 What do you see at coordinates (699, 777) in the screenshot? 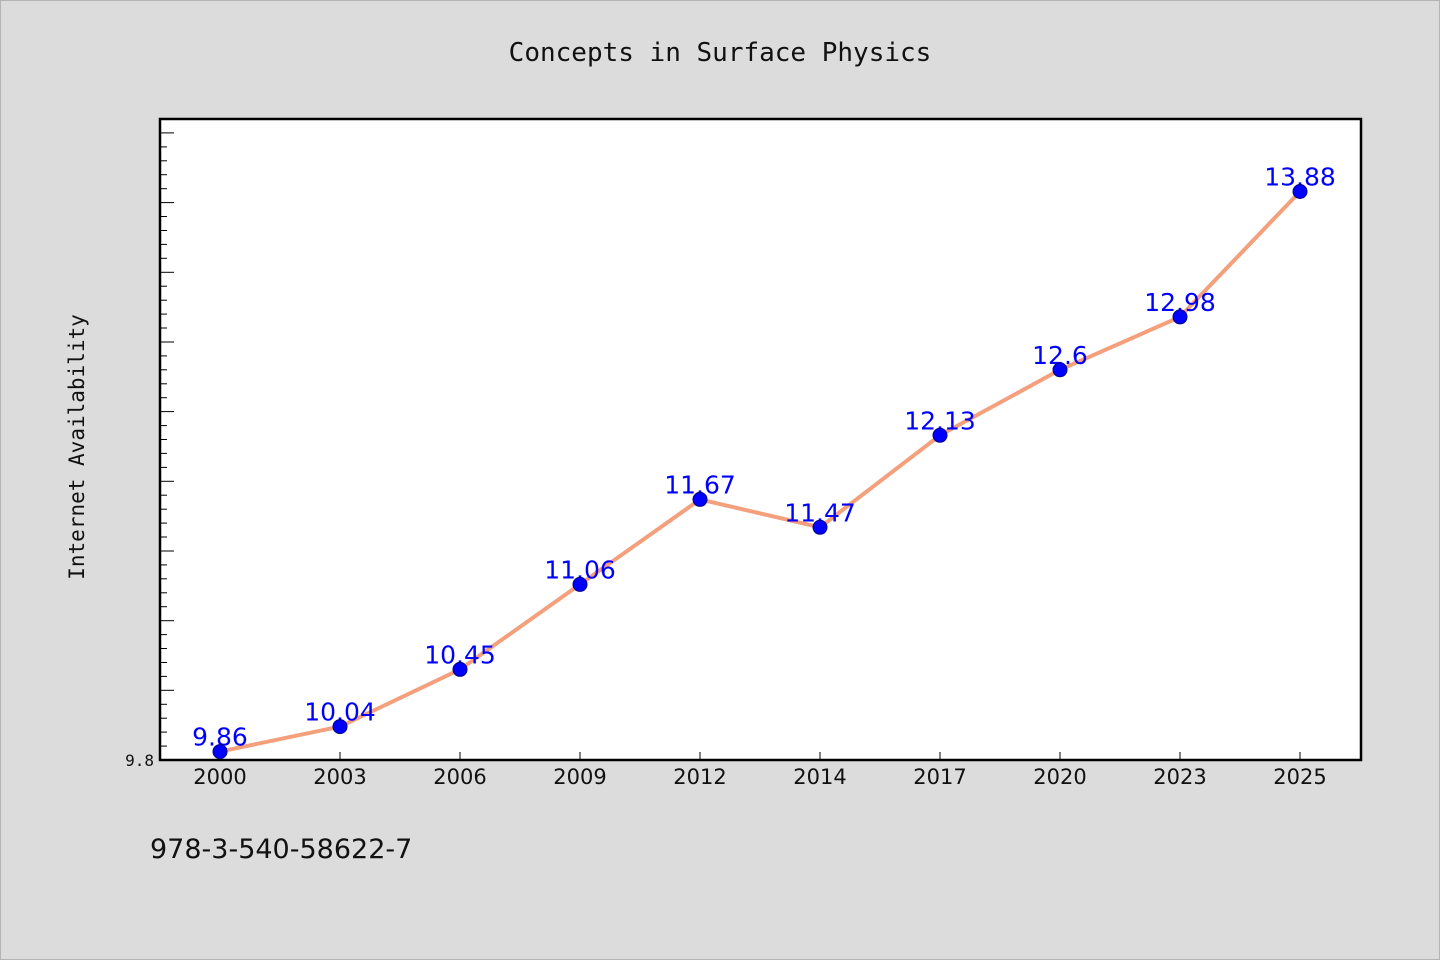
I see `x-tick-label: 2012` at bounding box center [699, 777].